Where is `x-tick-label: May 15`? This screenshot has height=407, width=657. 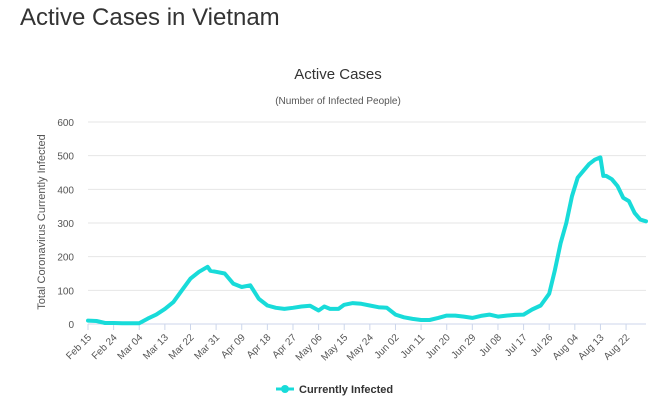
x-tick-label: May 15 is located at coordinates (334, 347).